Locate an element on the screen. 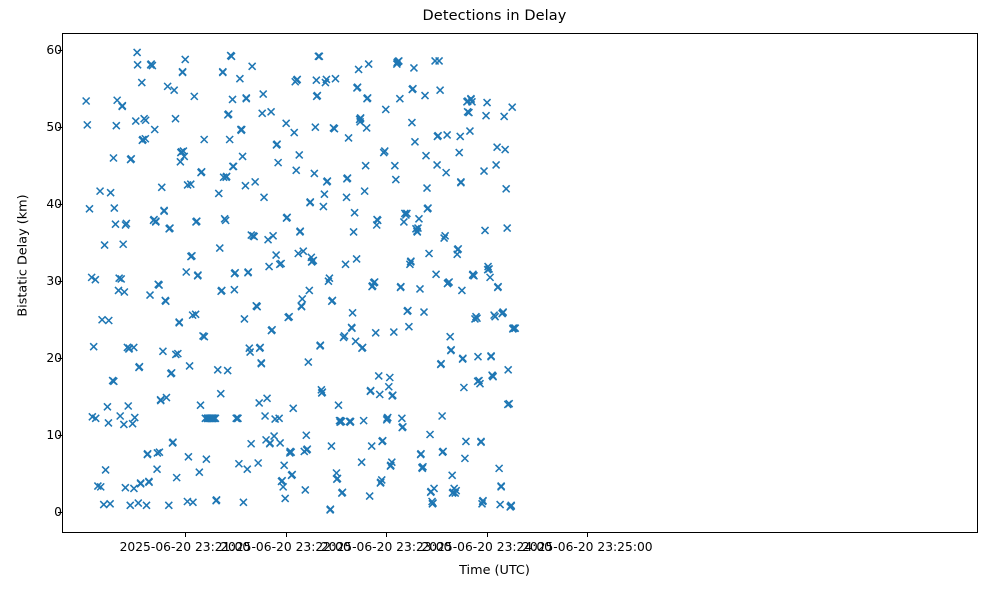 This screenshot has width=989, height=590. y-tick-label: 60 is located at coordinates (54, 49).